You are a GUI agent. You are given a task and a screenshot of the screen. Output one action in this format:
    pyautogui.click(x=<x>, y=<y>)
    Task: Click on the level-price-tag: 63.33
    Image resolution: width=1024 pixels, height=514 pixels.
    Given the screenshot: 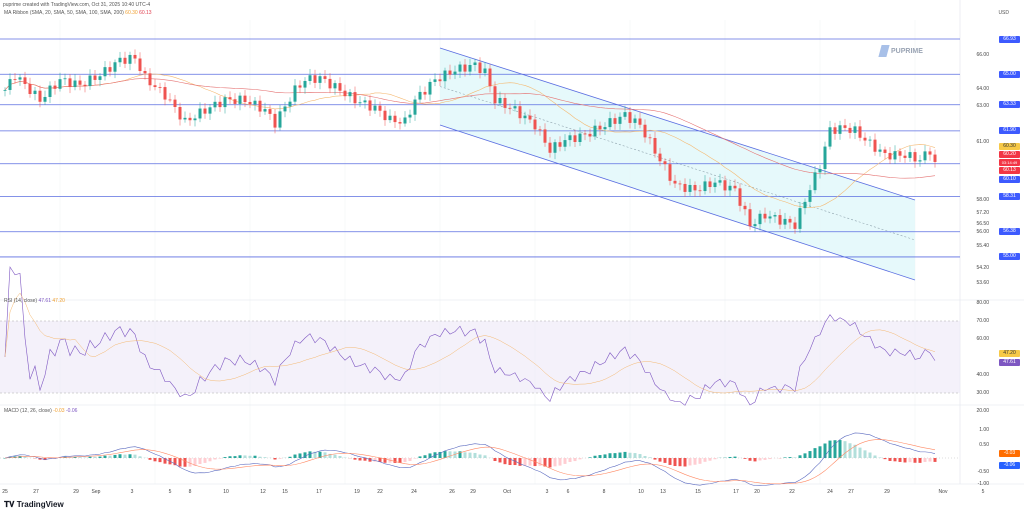 What is the action you would take?
    pyautogui.click(x=1009, y=105)
    